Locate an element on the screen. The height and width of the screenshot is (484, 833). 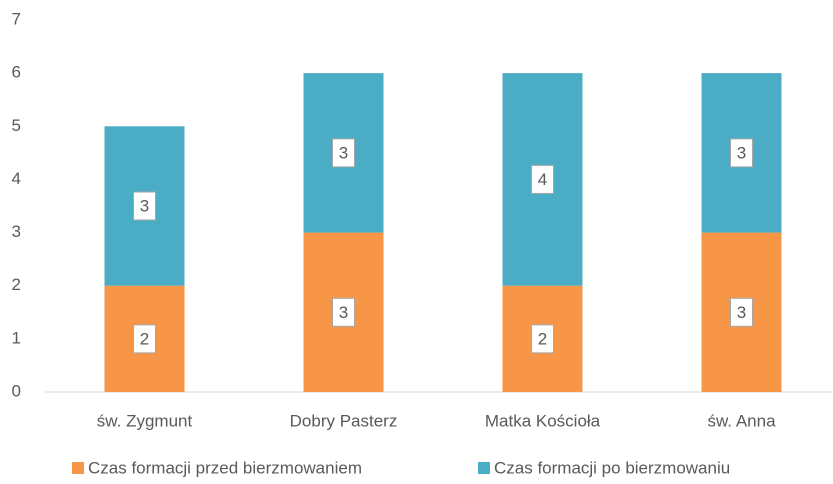
legend-label: Czas formacji po bierzmowaniu is located at coordinates (612, 467).